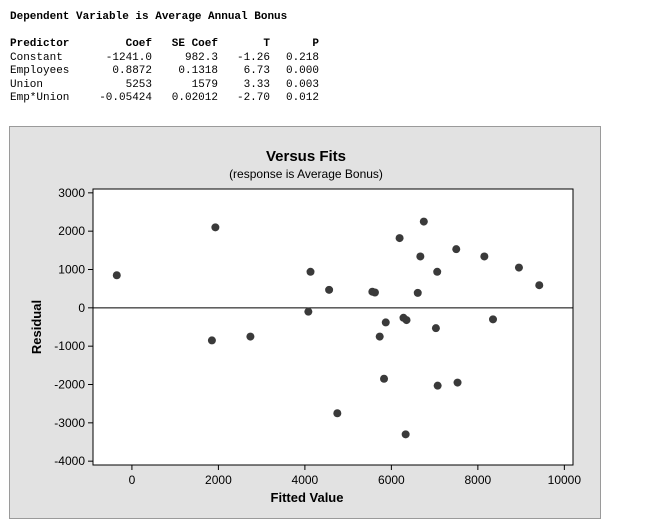 The image size is (650, 530). What do you see at coordinates (256, 84) in the screenshot?
I see `t-cell: 3.33` at bounding box center [256, 84].